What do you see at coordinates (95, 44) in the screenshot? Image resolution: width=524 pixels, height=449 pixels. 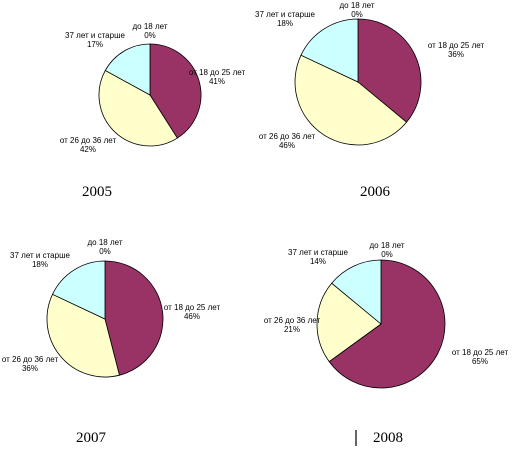 I see `slice-value: 17%` at bounding box center [95, 44].